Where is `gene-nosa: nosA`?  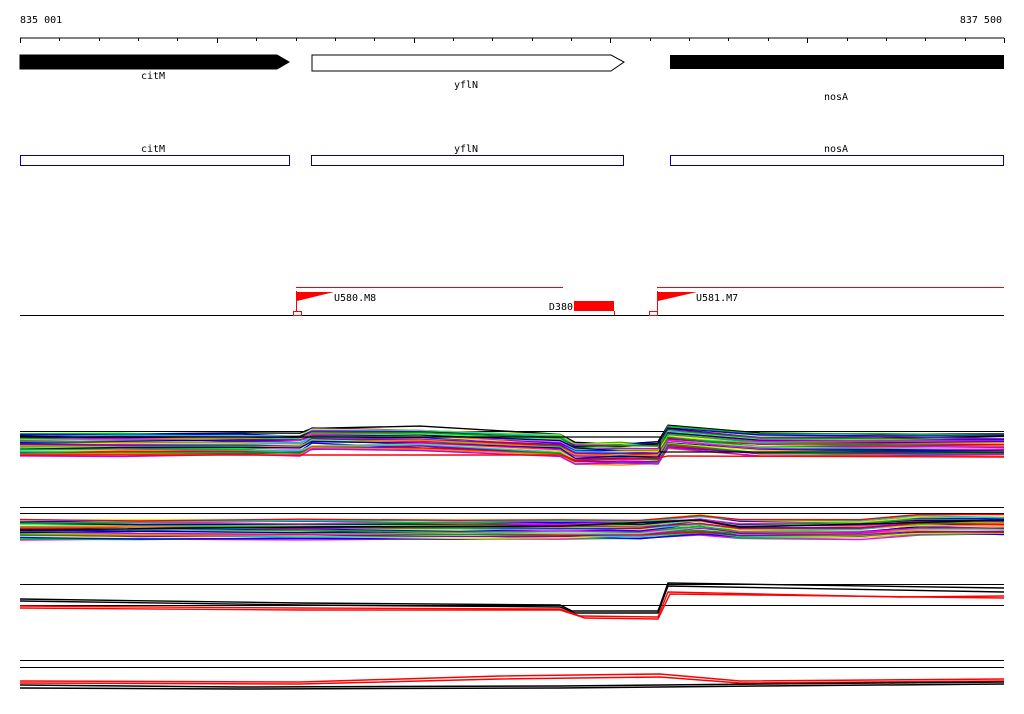
gene-nosa: nosA is located at coordinates (837, 79).